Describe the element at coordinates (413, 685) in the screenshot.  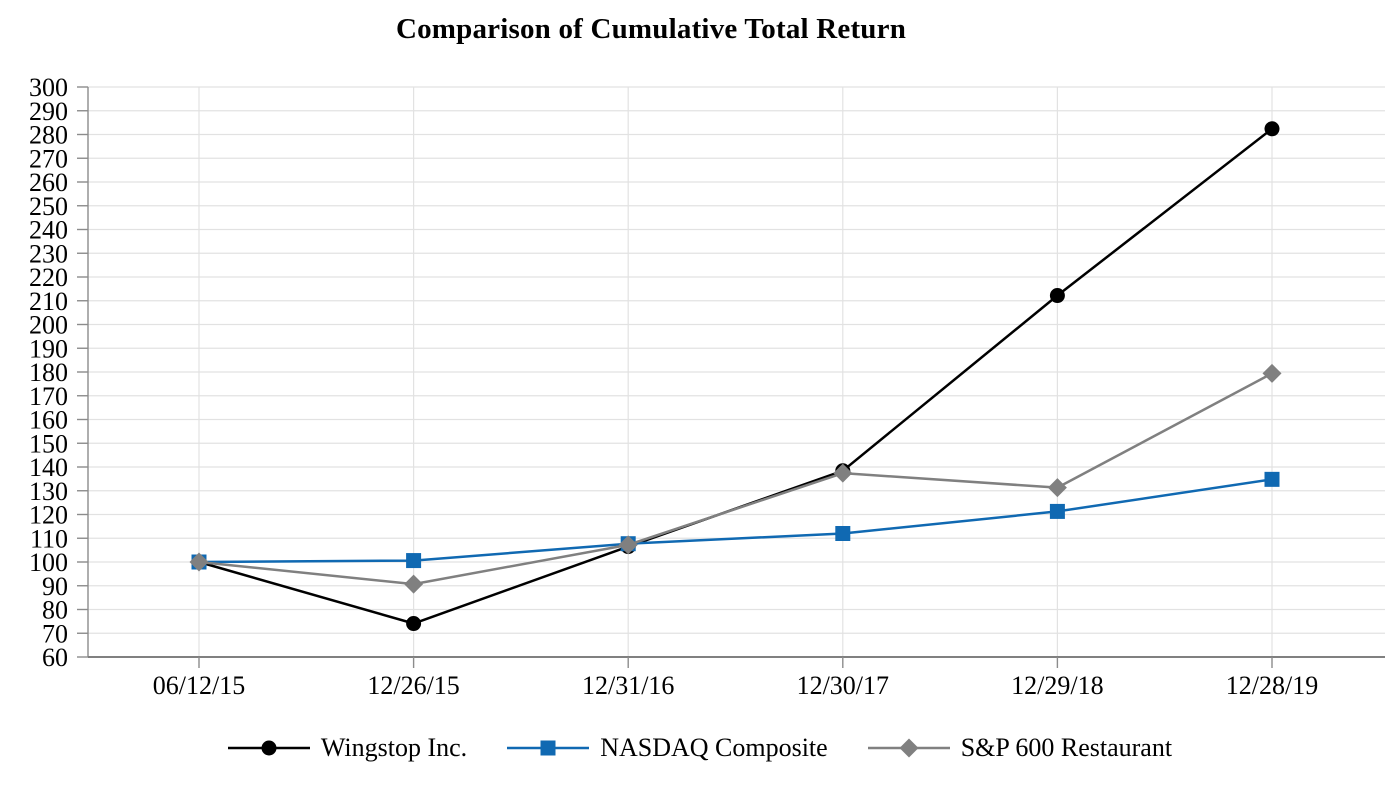
I see `x-tick-label: 12/26/15` at that location.